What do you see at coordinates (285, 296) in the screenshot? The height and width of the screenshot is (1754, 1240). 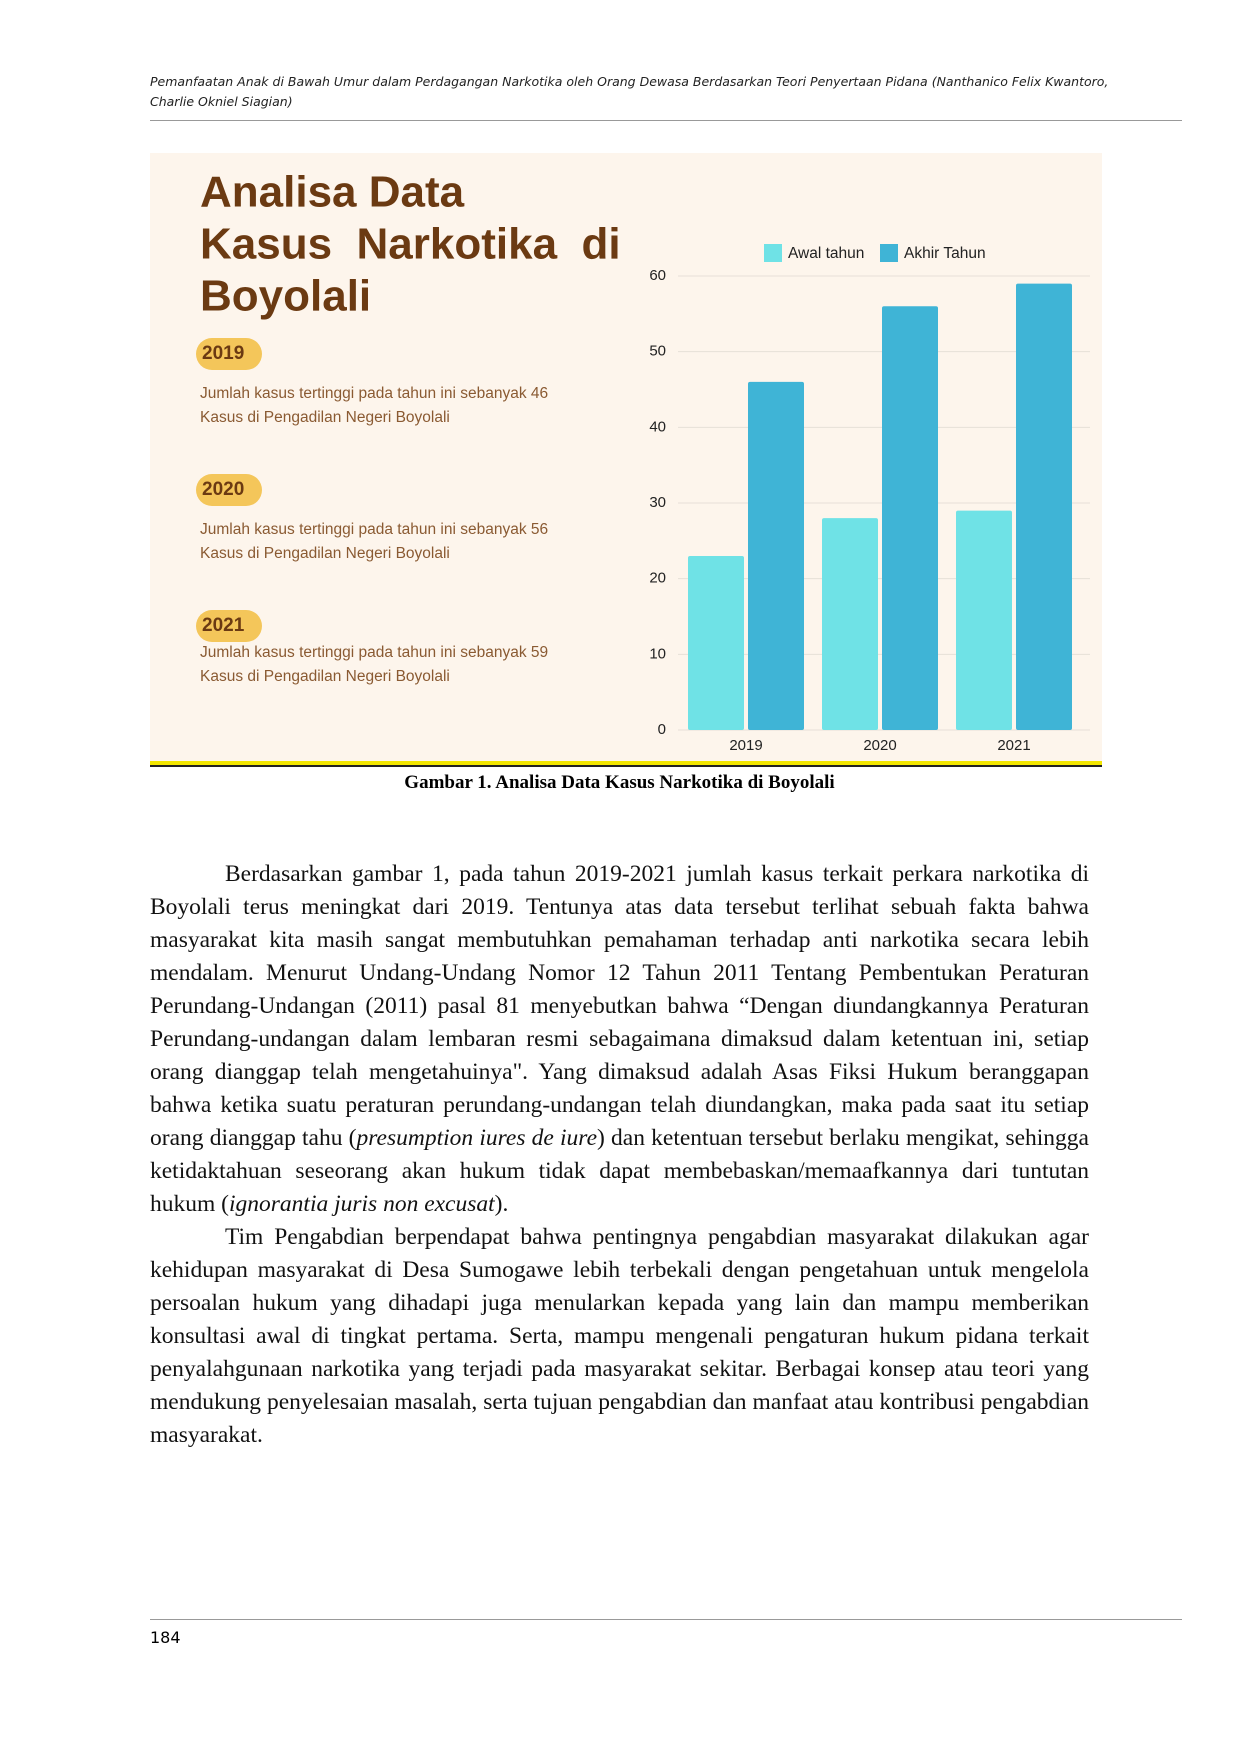 I see `panel-title: Boyolali` at bounding box center [285, 296].